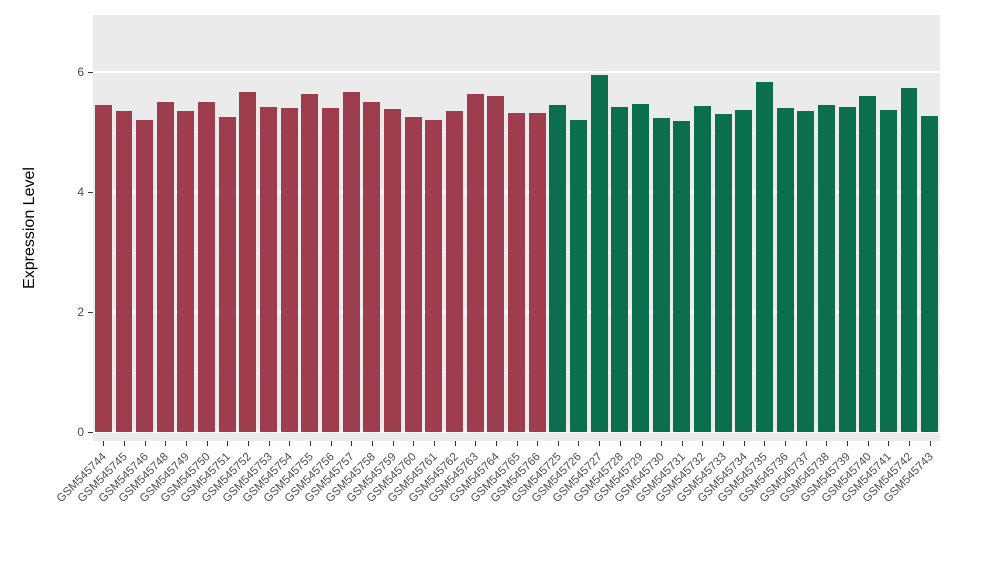 The width and height of the screenshot is (1000, 580). I want to click on y-tick-label: 2, so click(80, 312).